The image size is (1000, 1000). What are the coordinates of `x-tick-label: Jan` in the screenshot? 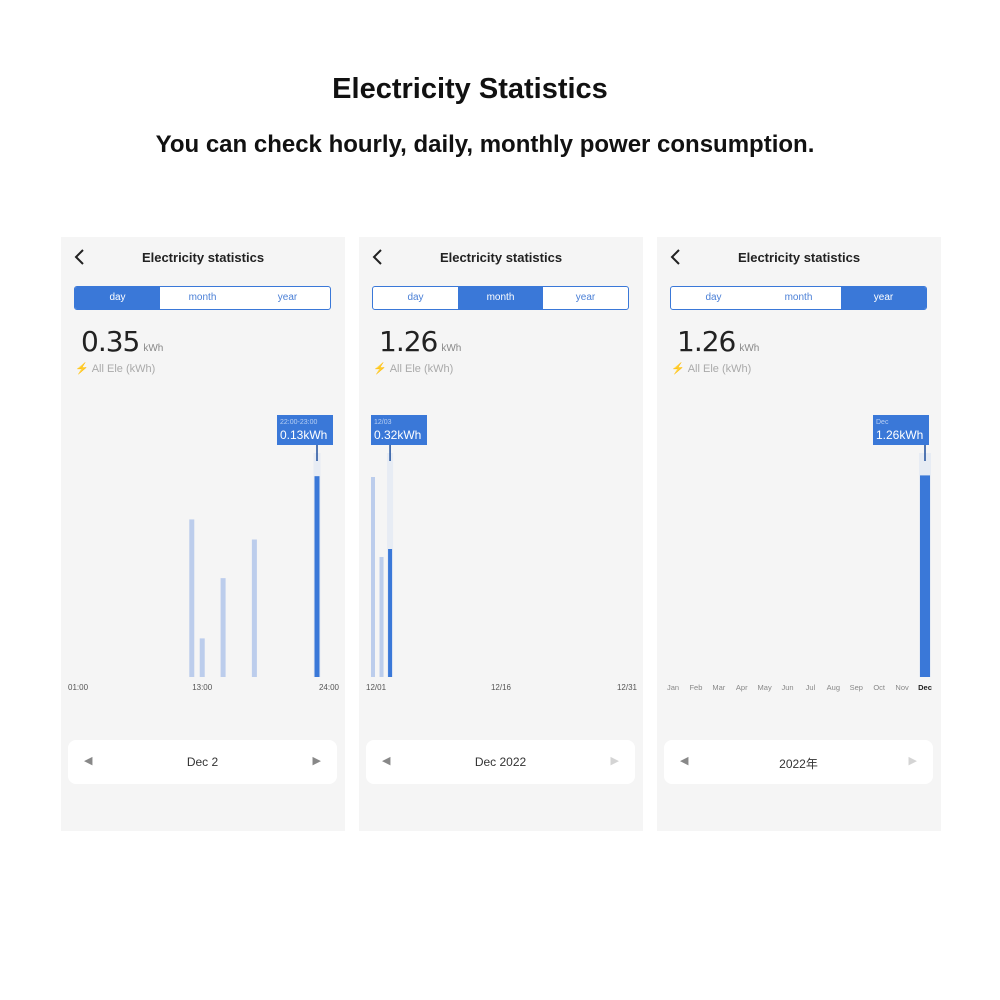 It's located at (673, 687).